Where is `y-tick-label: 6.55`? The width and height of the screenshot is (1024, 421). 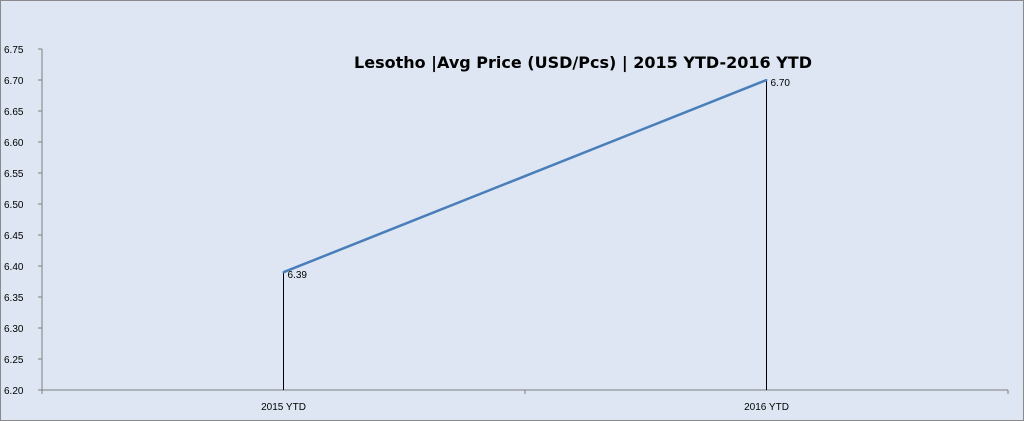 y-tick-label: 6.55 is located at coordinates (14, 174).